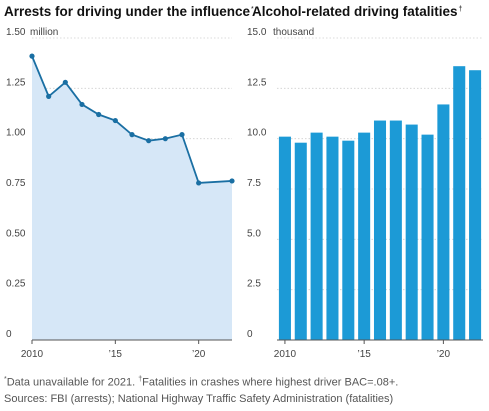 The height and width of the screenshot is (411, 489). Describe the element at coordinates (254, 233) in the screenshot. I see `y-tick-label: 5.0` at that location.